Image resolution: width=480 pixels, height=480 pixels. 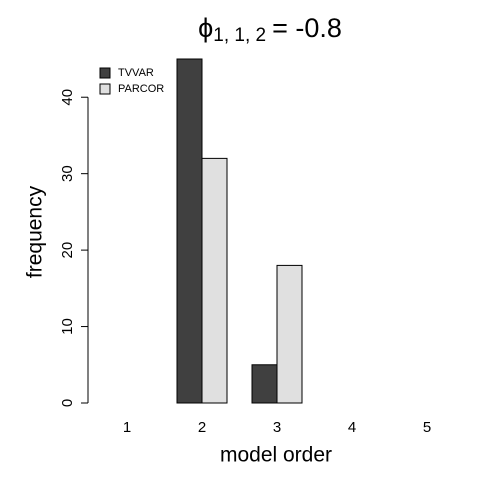 What do you see at coordinates (202, 427) in the screenshot?
I see `x-tick-label: 2` at bounding box center [202, 427].